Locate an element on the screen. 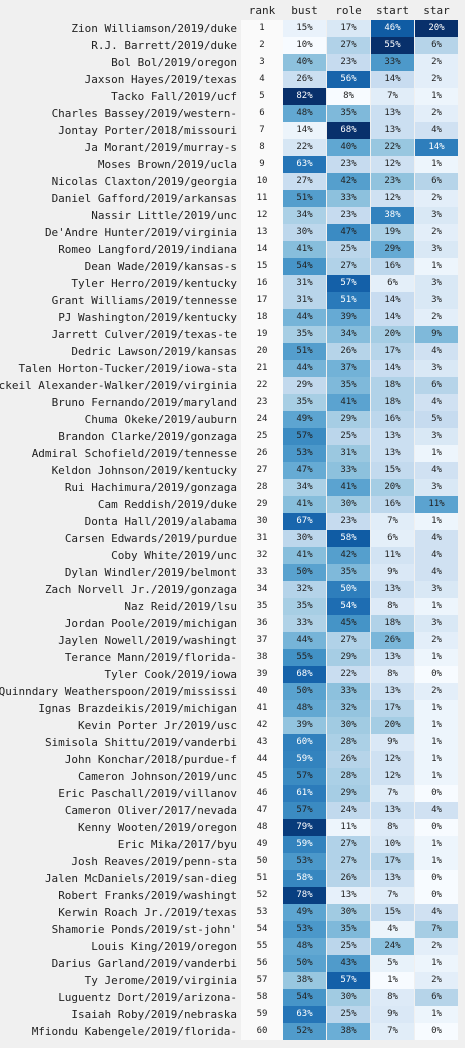 Image resolution: width=465 pixels, height=1048 pixels. rank-cell: 35 is located at coordinates (262, 606).